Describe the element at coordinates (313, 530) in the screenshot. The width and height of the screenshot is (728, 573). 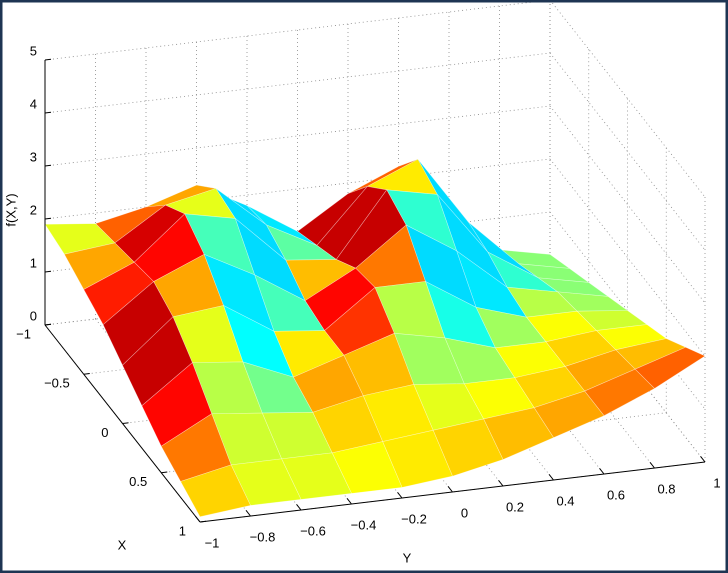
I see `y-tick-label: −0.6` at that location.